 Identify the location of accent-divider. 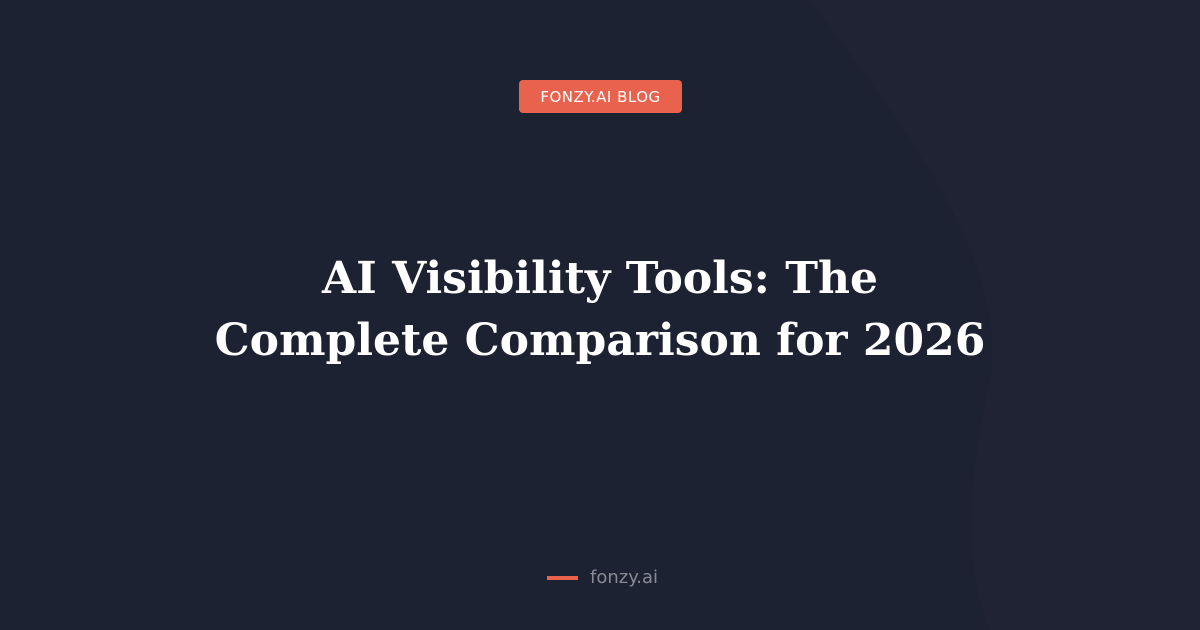
(562, 577).